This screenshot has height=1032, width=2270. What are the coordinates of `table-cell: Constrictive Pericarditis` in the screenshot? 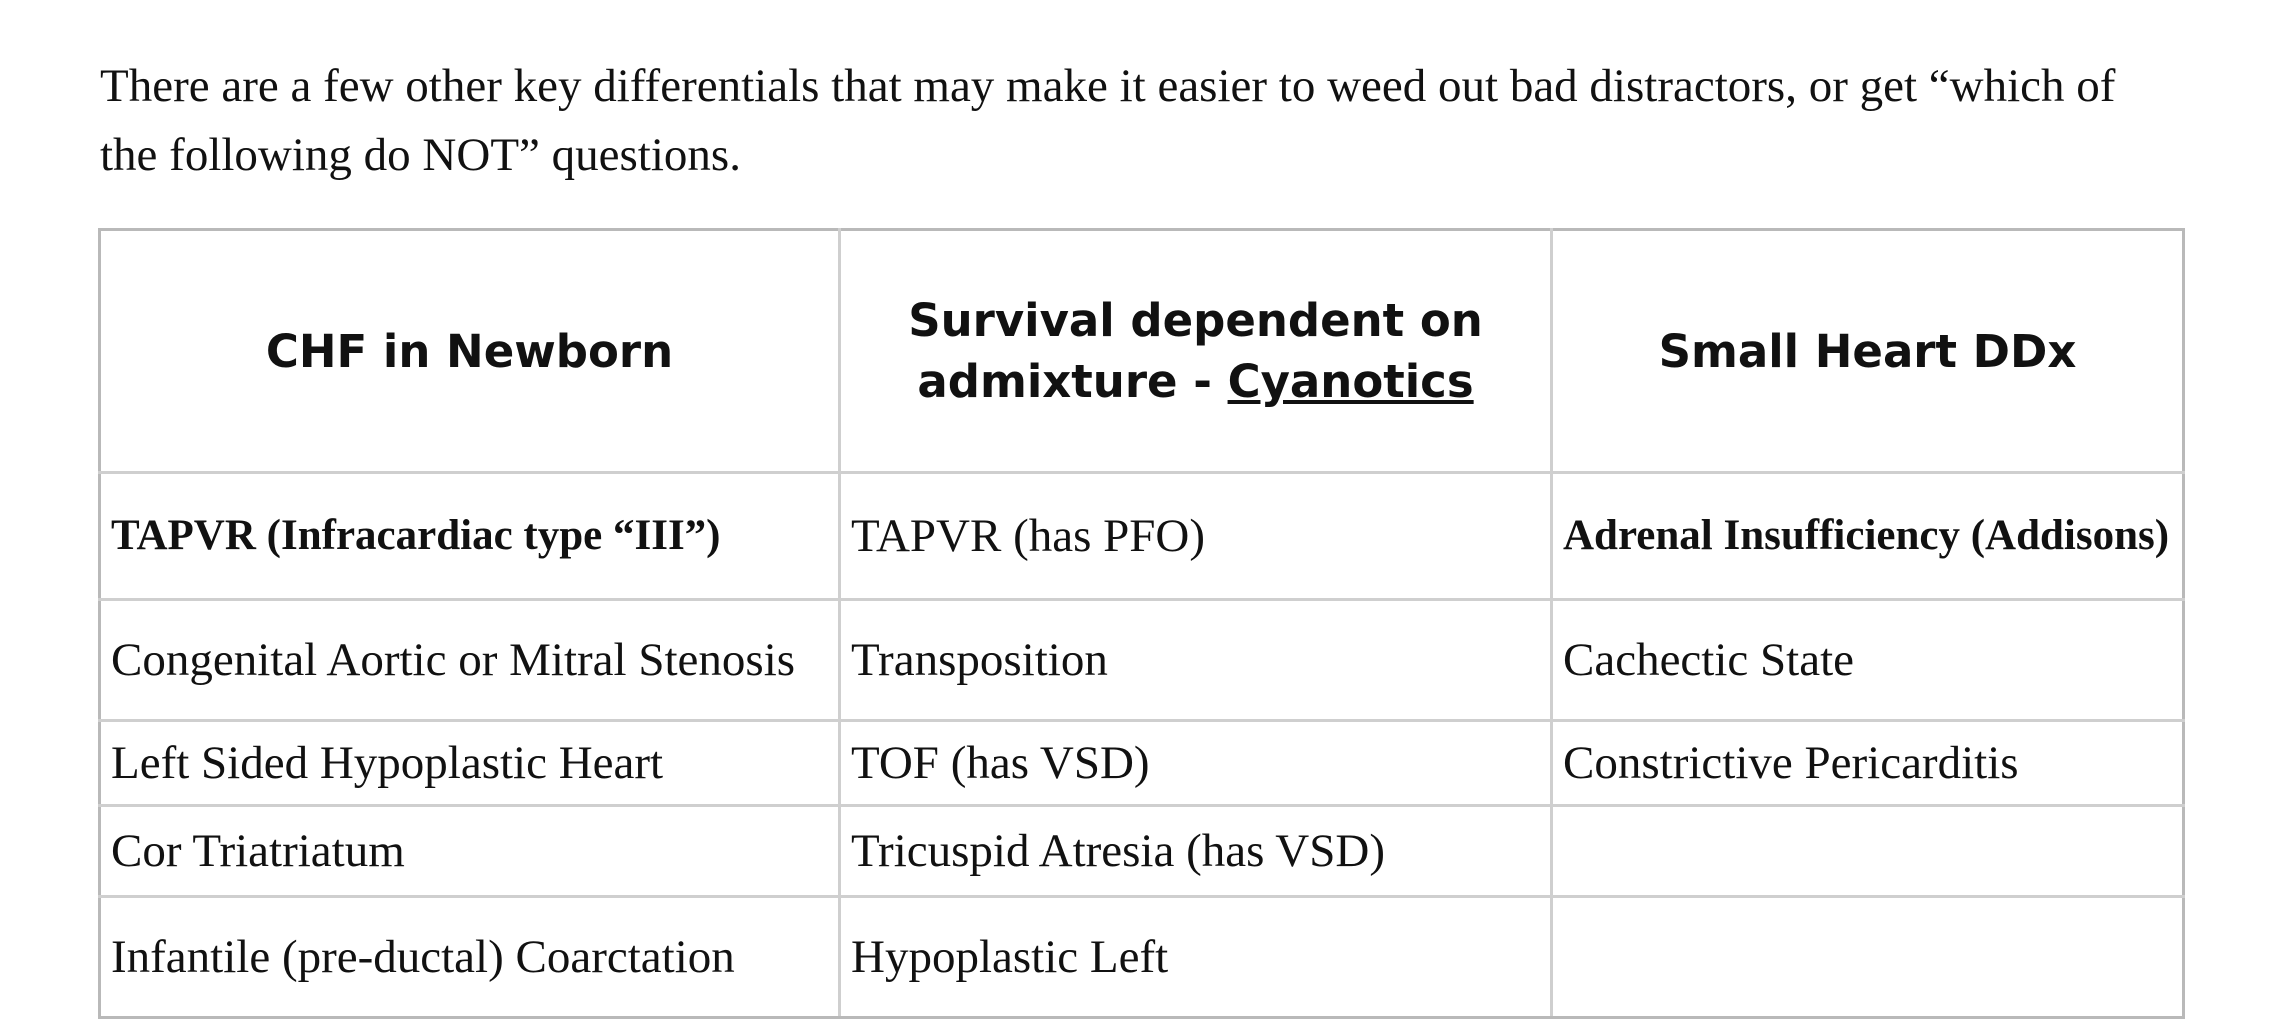 It's located at (1867, 763).